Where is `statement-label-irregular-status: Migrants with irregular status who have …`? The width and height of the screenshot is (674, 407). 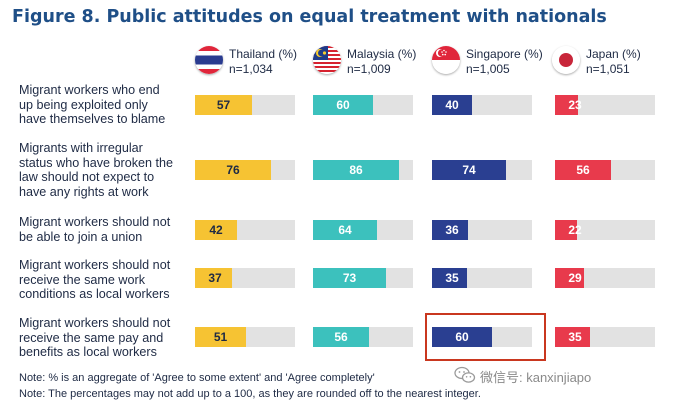 statement-label-irregular-status: Migrants with irregular status who have … is located at coordinates (104, 170).